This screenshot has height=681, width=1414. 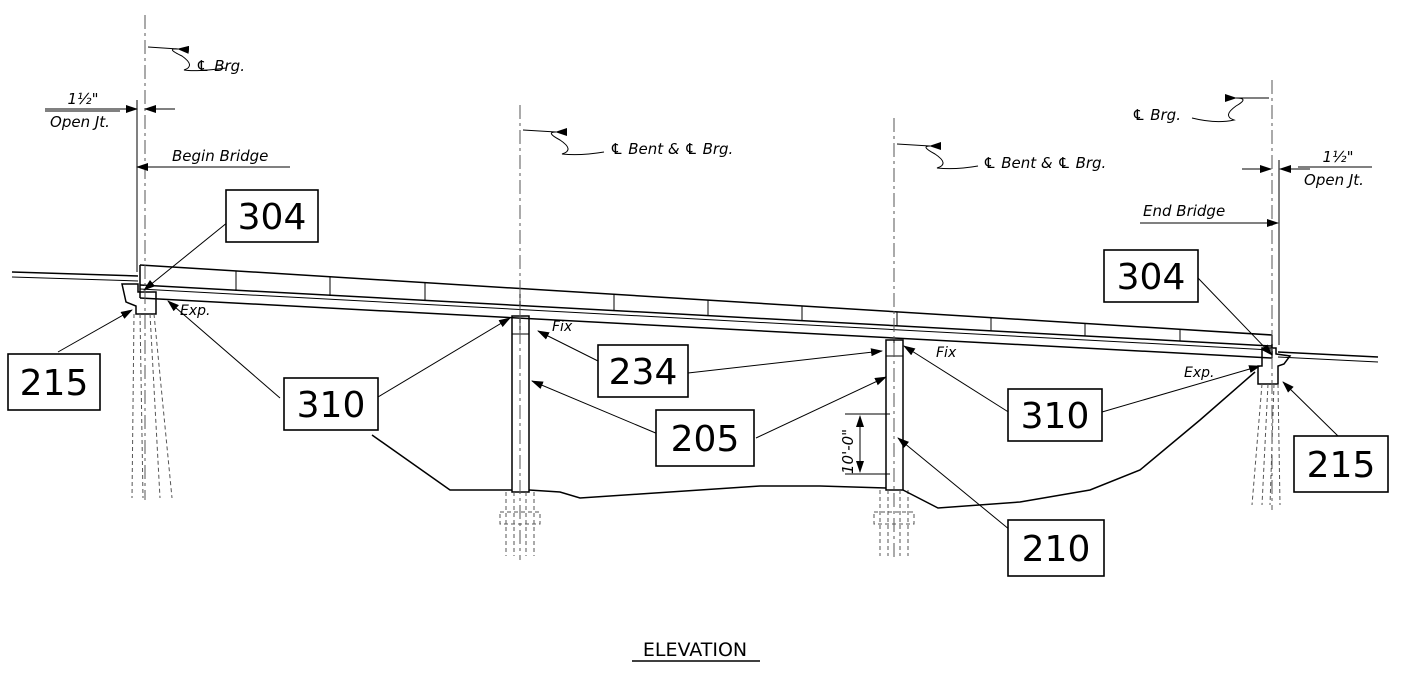 What do you see at coordinates (75, 276) in the screenshot?
I see `approach-road-left` at bounding box center [75, 276].